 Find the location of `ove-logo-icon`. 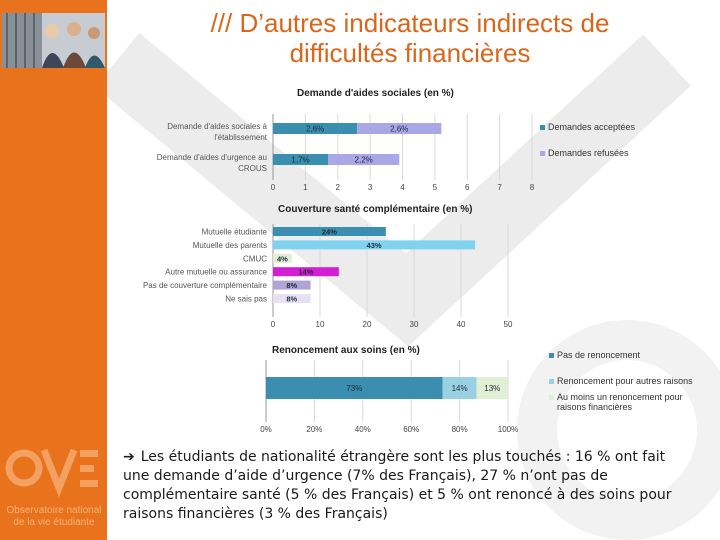

ove-logo-icon is located at coordinates (51, 473).